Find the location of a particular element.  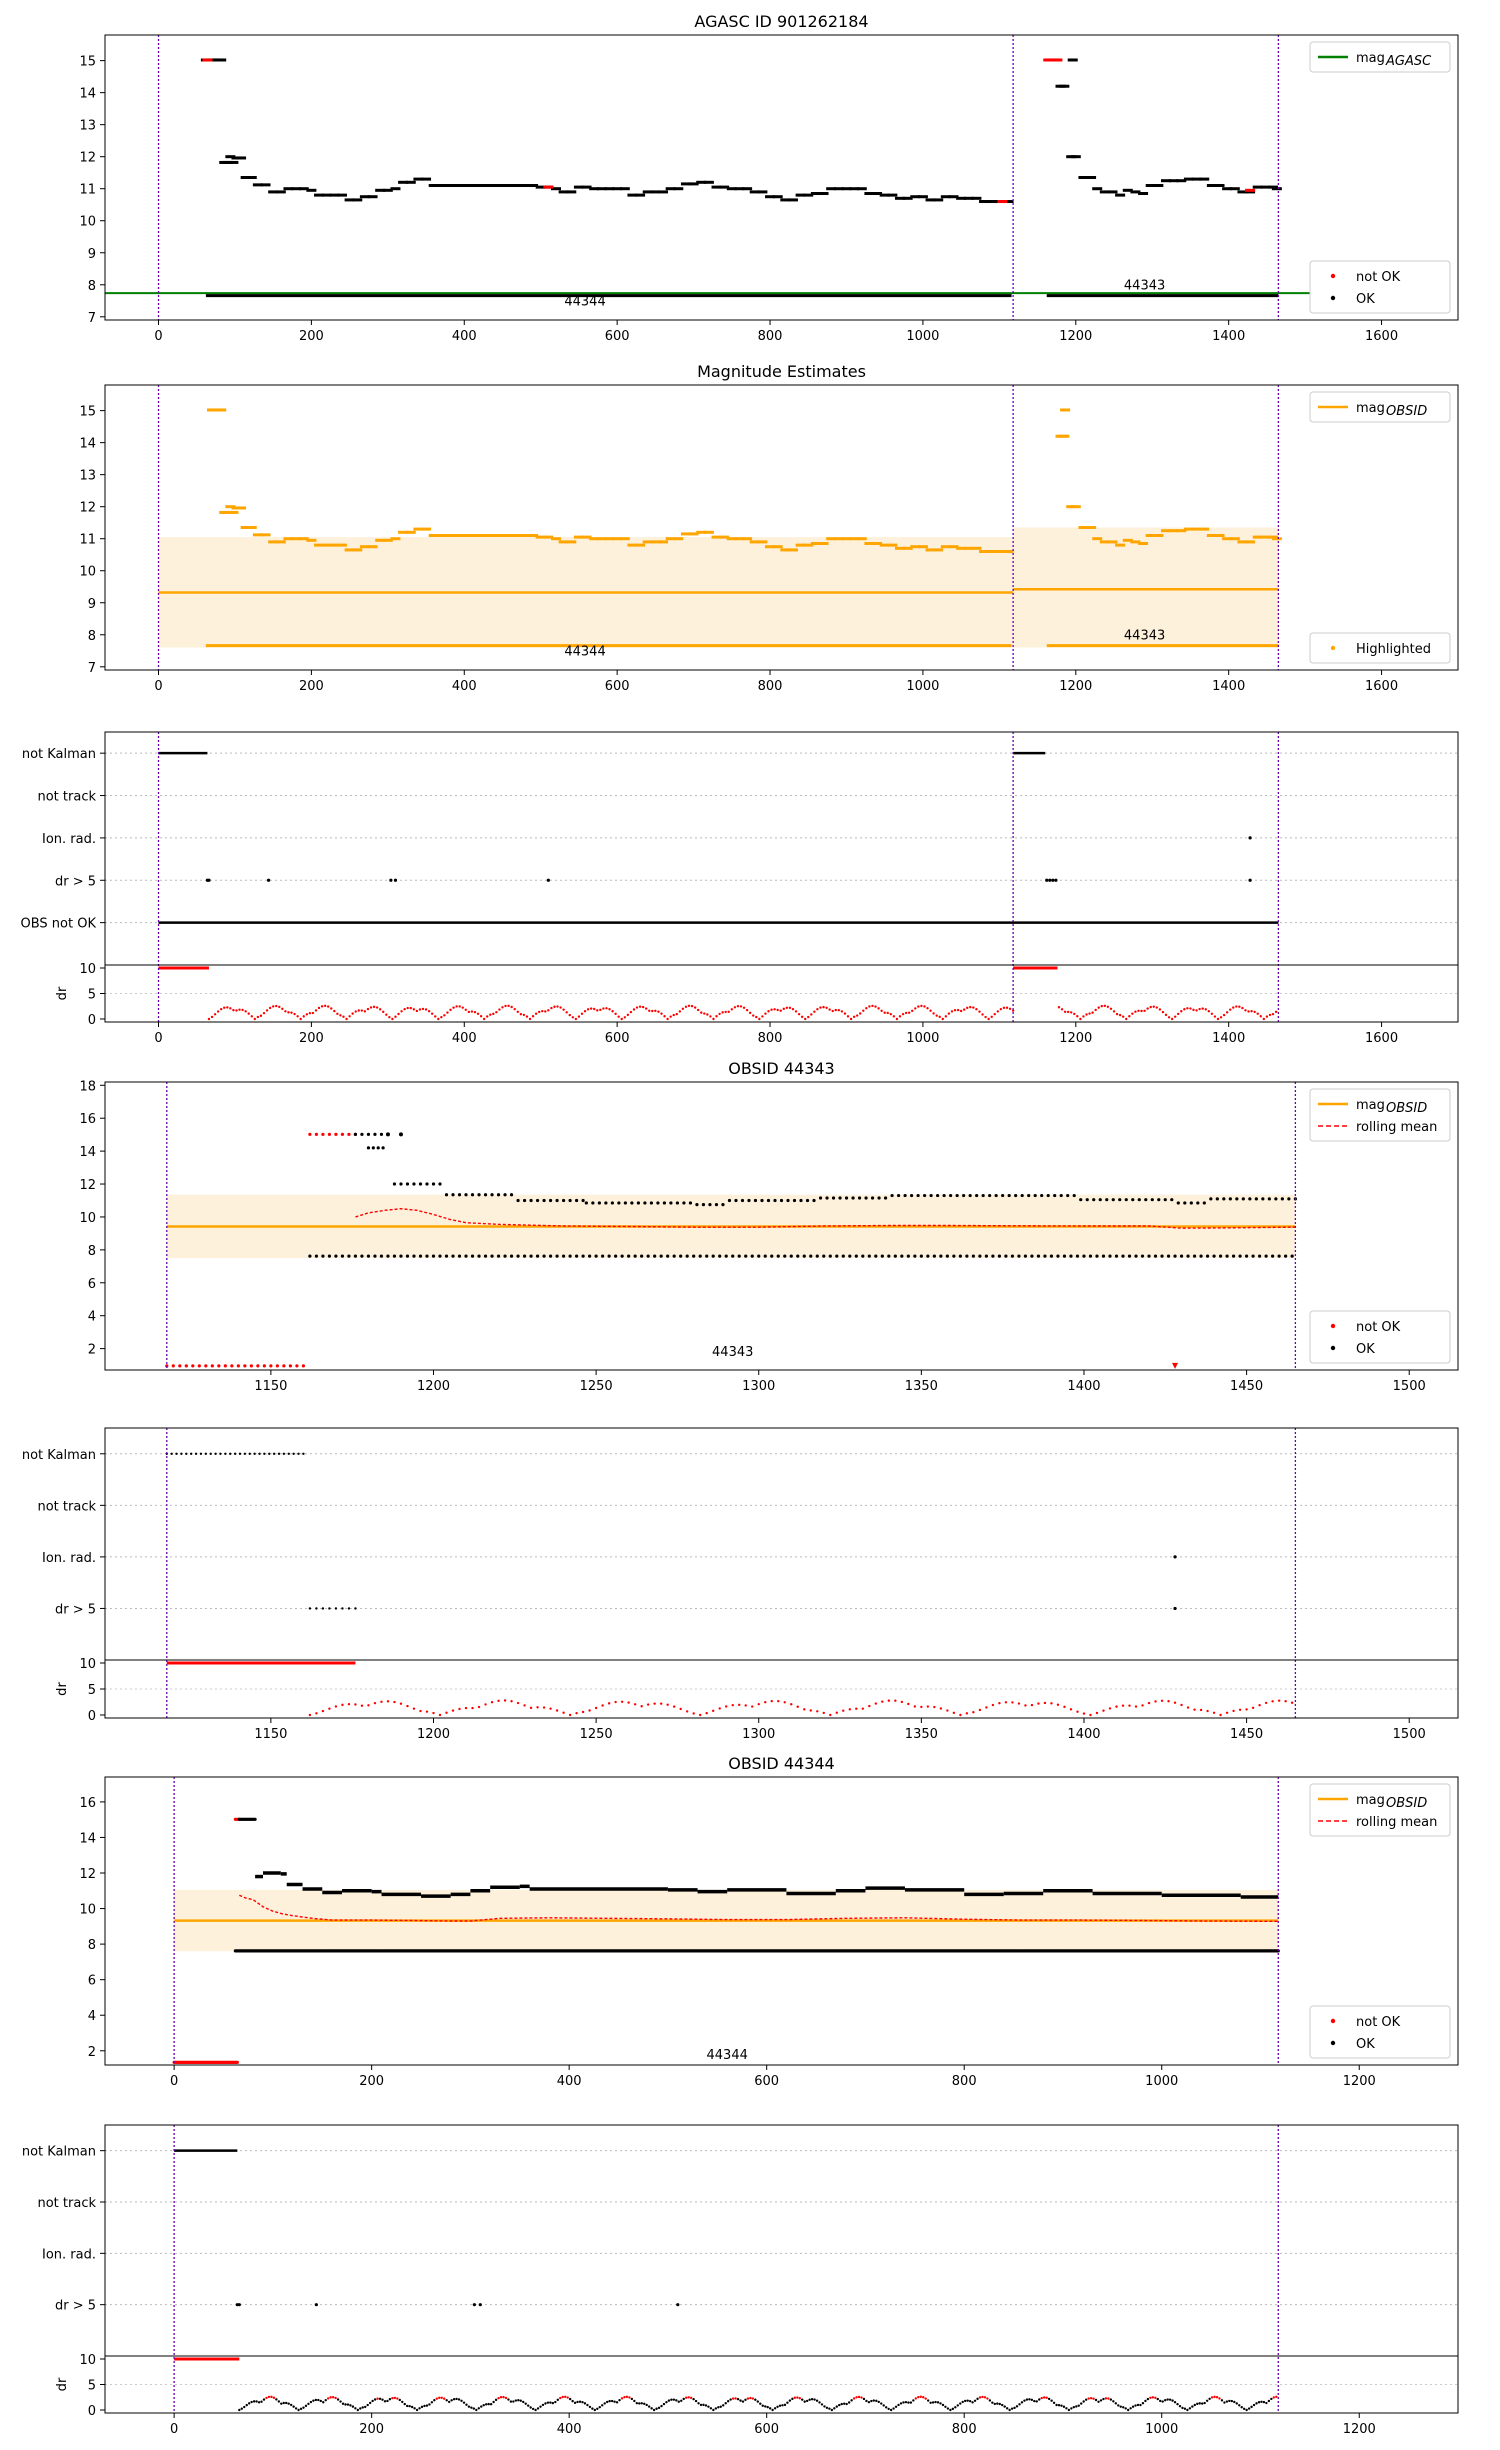

x-tick-label: 1500 is located at coordinates (1409, 1734).